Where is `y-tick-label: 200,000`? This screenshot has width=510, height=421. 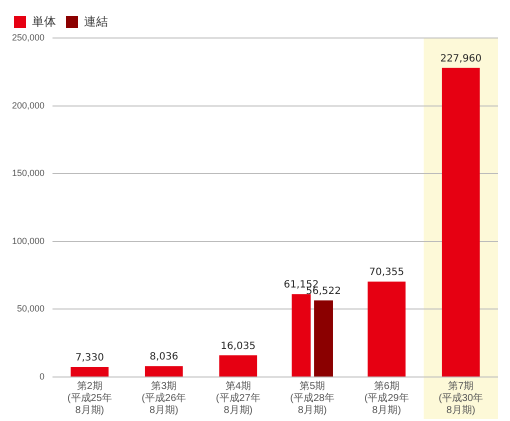 y-tick-label: 200,000 is located at coordinates (28, 105).